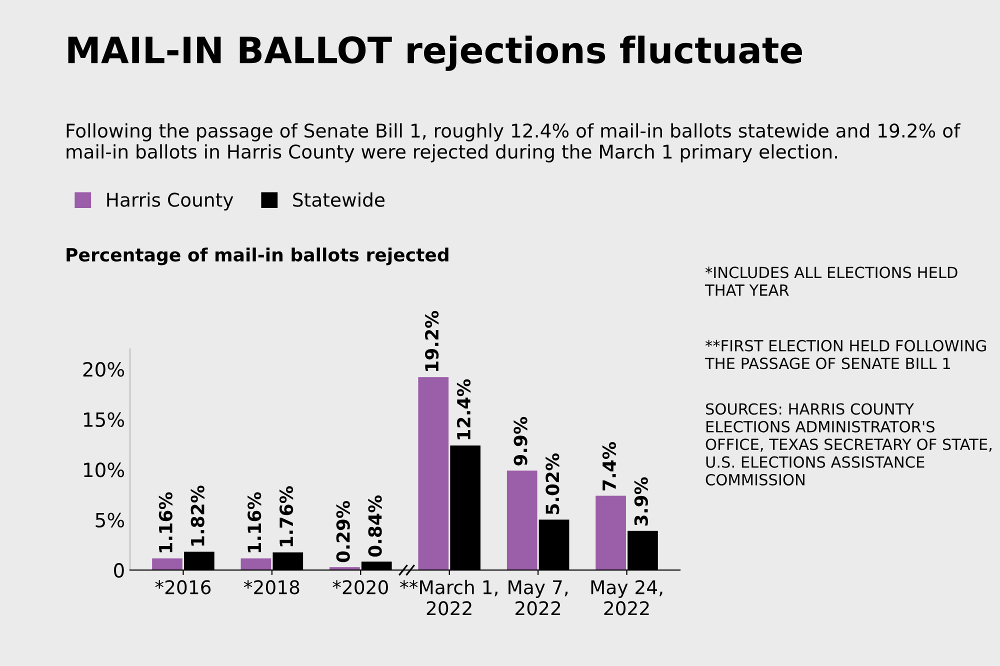 This screenshot has width=1000, height=666. I want to click on data-label: 12.4%, so click(463, 409).